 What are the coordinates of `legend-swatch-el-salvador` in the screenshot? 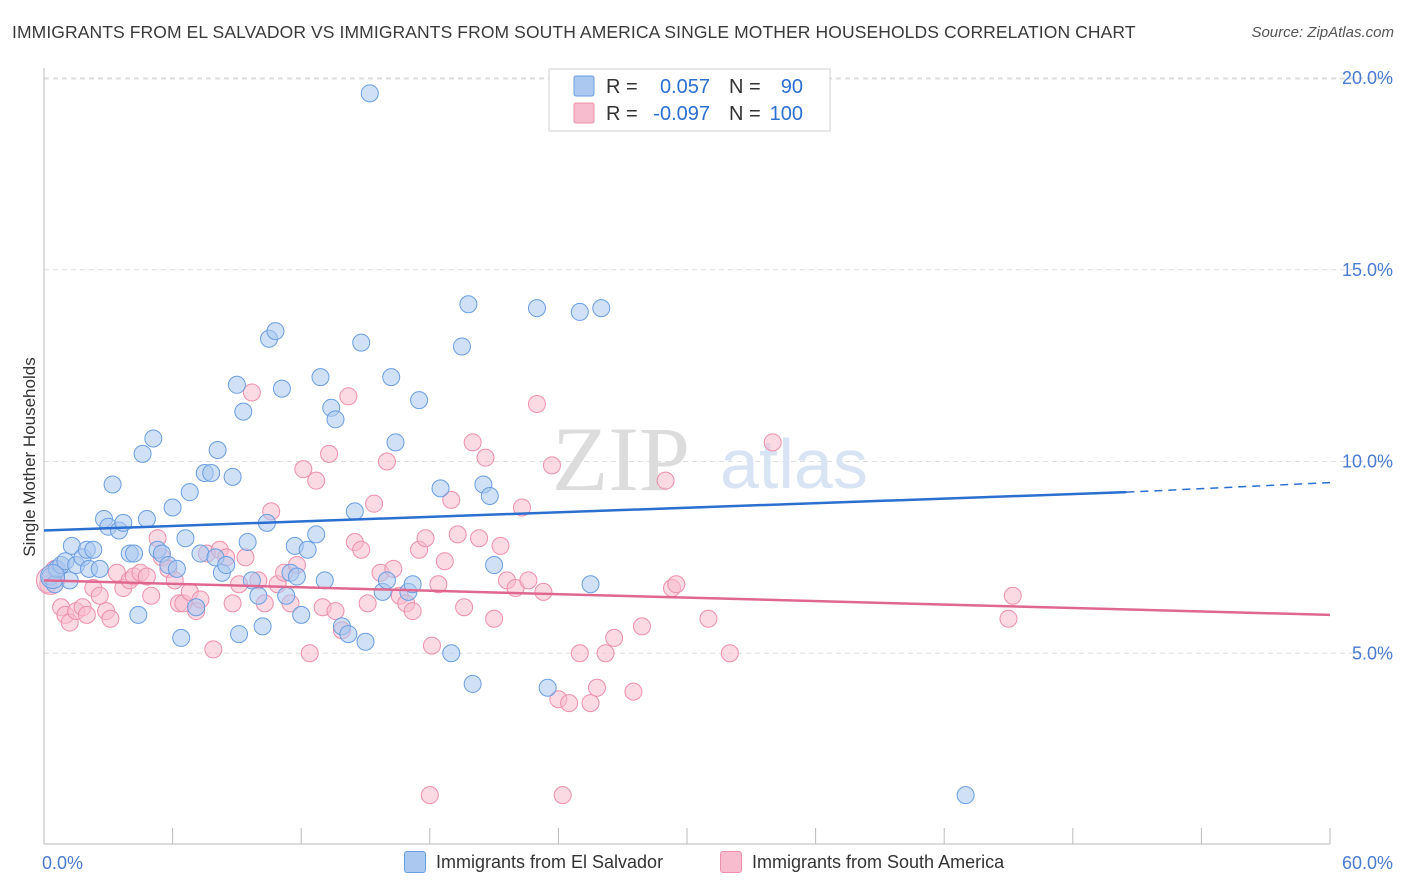 It's located at (415, 862).